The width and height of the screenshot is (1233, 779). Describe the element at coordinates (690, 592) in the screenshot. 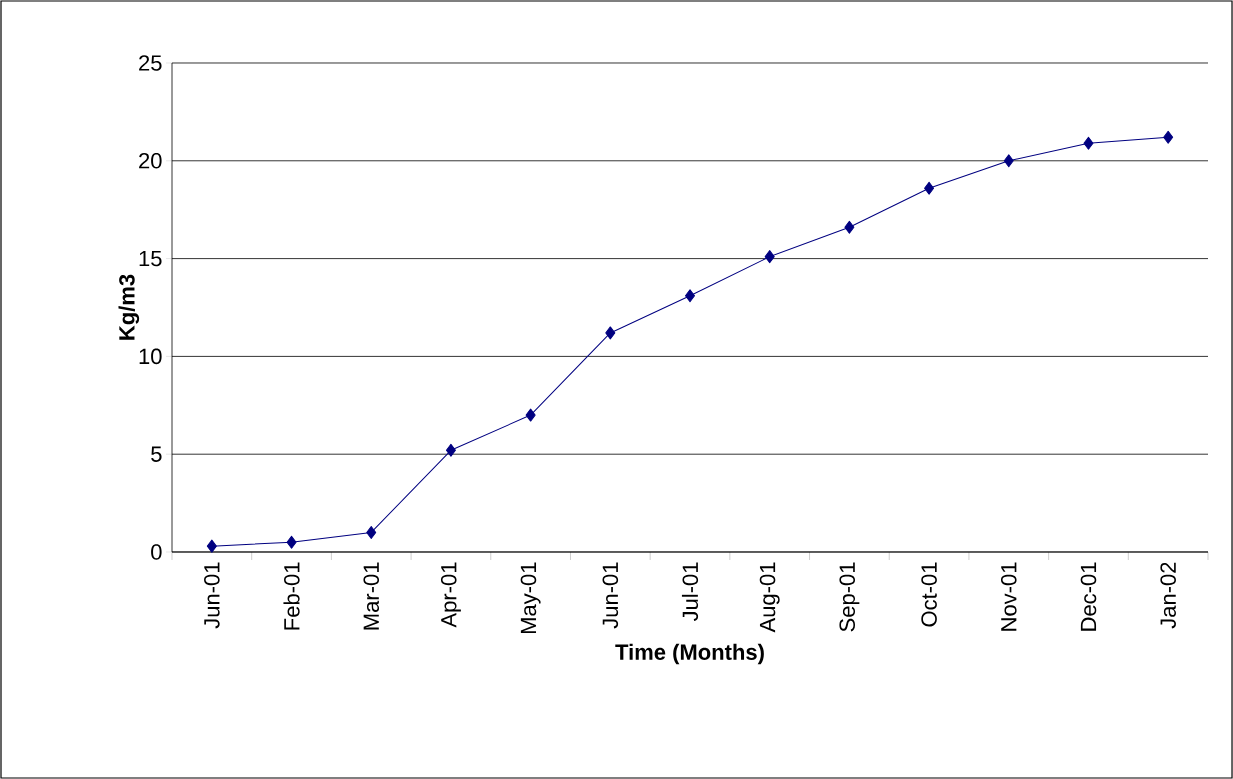

I see `x-tick-label: Jul-01` at that location.